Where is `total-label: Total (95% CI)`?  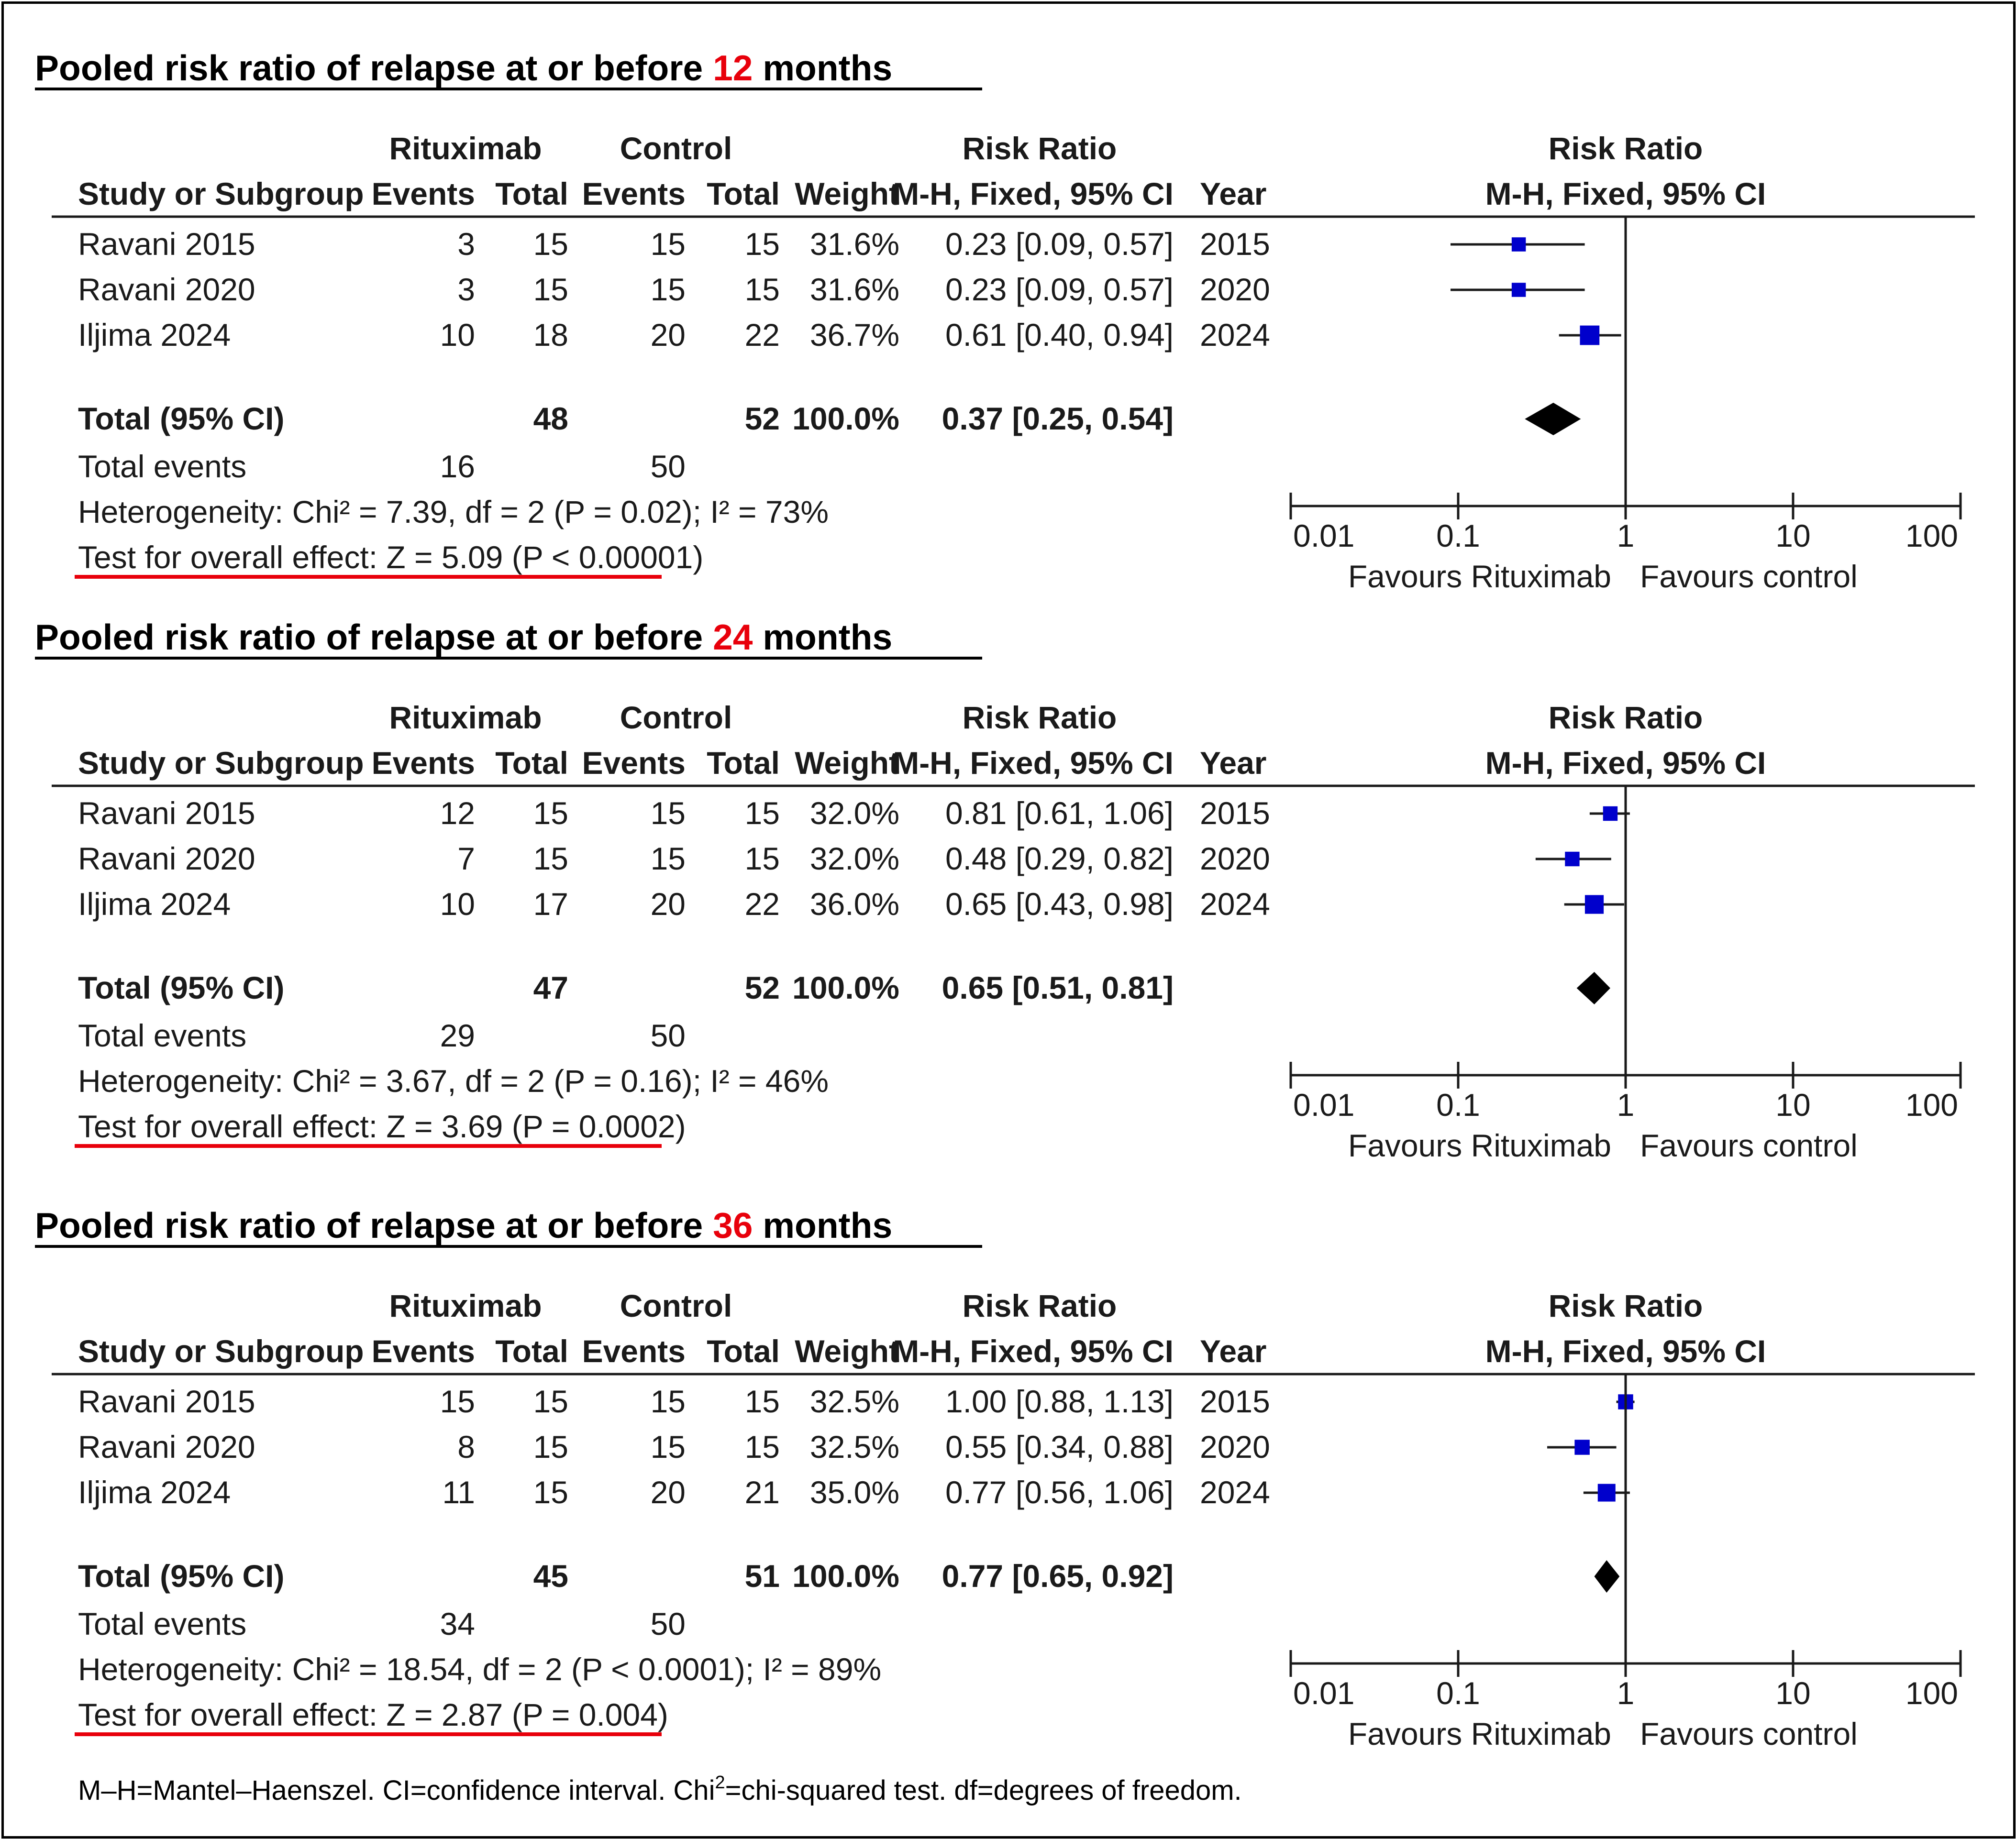 total-label: Total (95% CI) is located at coordinates (181, 1576).